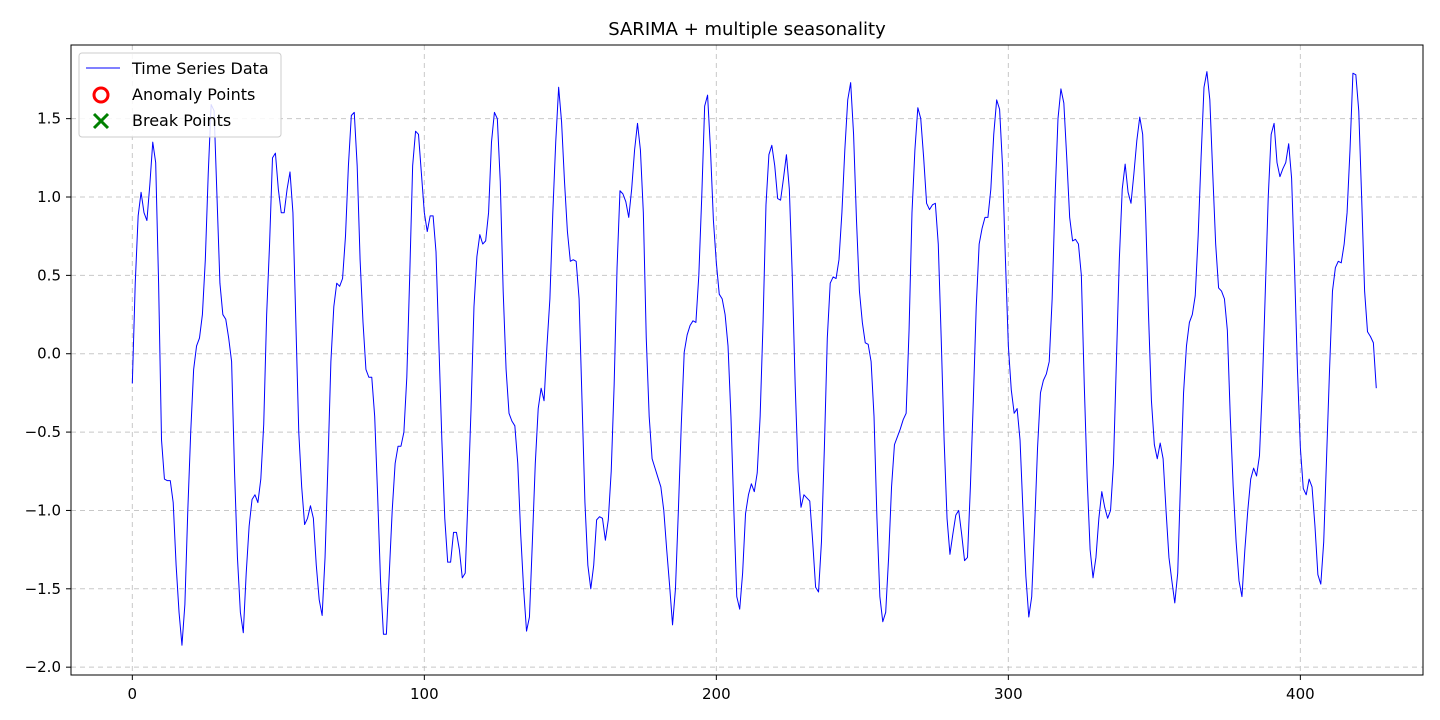 The width and height of the screenshot is (1440, 720). I want to click on y-tick-label: −1.5, so click(43, 589).